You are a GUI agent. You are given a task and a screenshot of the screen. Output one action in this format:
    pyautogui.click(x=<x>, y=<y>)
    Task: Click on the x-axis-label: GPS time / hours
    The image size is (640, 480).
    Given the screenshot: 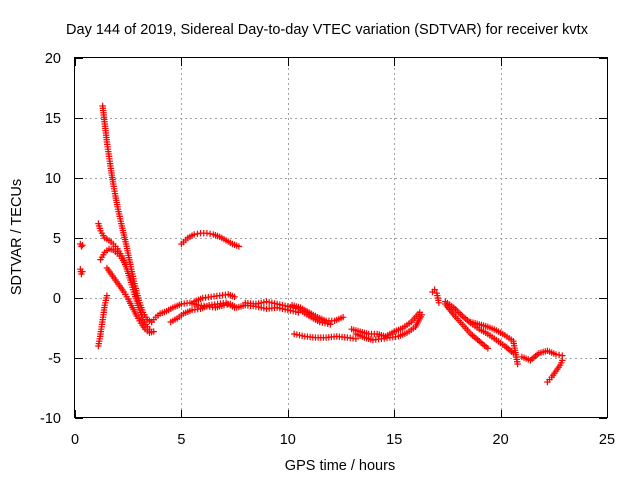 What is the action you would take?
    pyautogui.click(x=340, y=466)
    